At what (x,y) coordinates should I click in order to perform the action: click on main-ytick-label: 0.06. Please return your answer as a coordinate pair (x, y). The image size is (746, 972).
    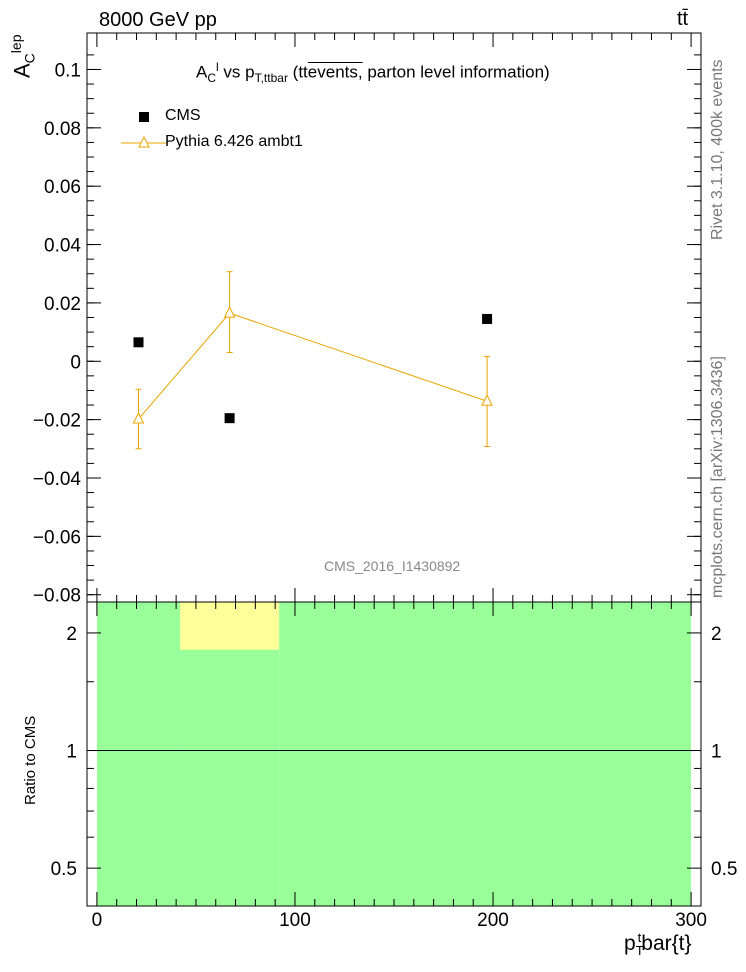
    Looking at the image, I should click on (62, 187).